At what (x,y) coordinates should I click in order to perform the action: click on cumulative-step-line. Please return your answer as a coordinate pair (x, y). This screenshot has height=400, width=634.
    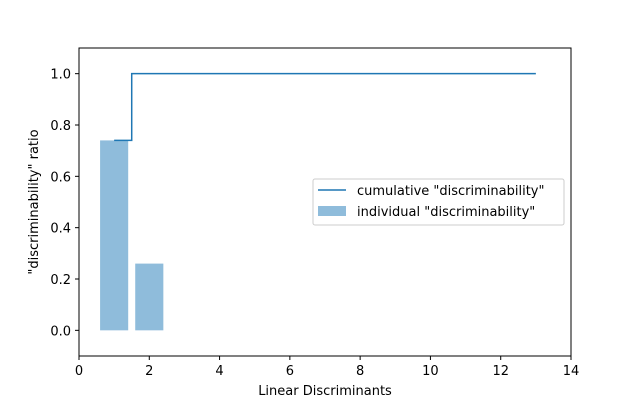
    Looking at the image, I should click on (325, 107).